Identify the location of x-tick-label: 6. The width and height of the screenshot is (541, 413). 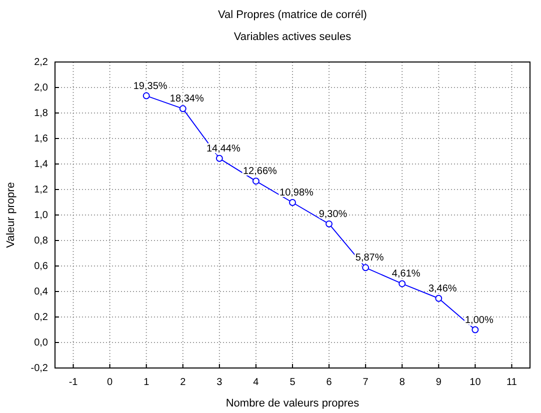
(329, 382).